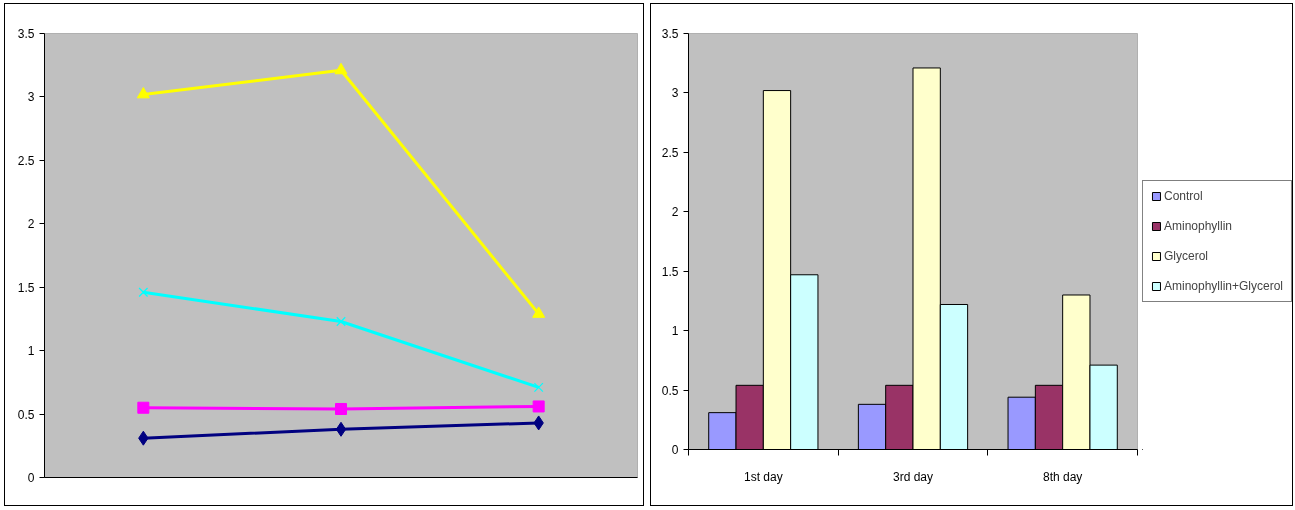  What do you see at coordinates (763, 476) in the screenshot?
I see `x-tick-label: 1st day` at bounding box center [763, 476].